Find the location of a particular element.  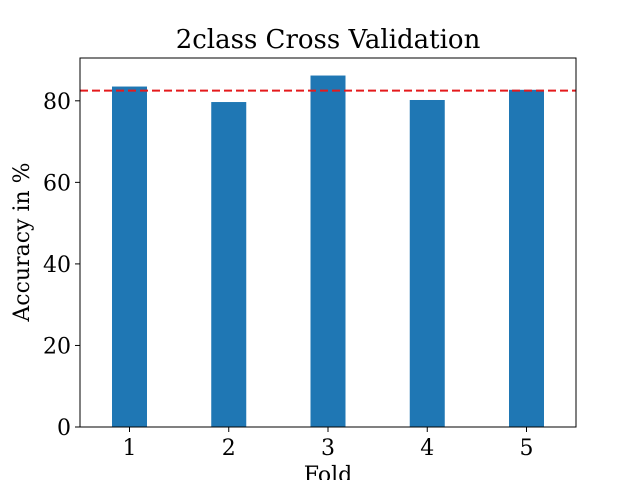

y-tick-label: 0 is located at coordinates (64, 428).